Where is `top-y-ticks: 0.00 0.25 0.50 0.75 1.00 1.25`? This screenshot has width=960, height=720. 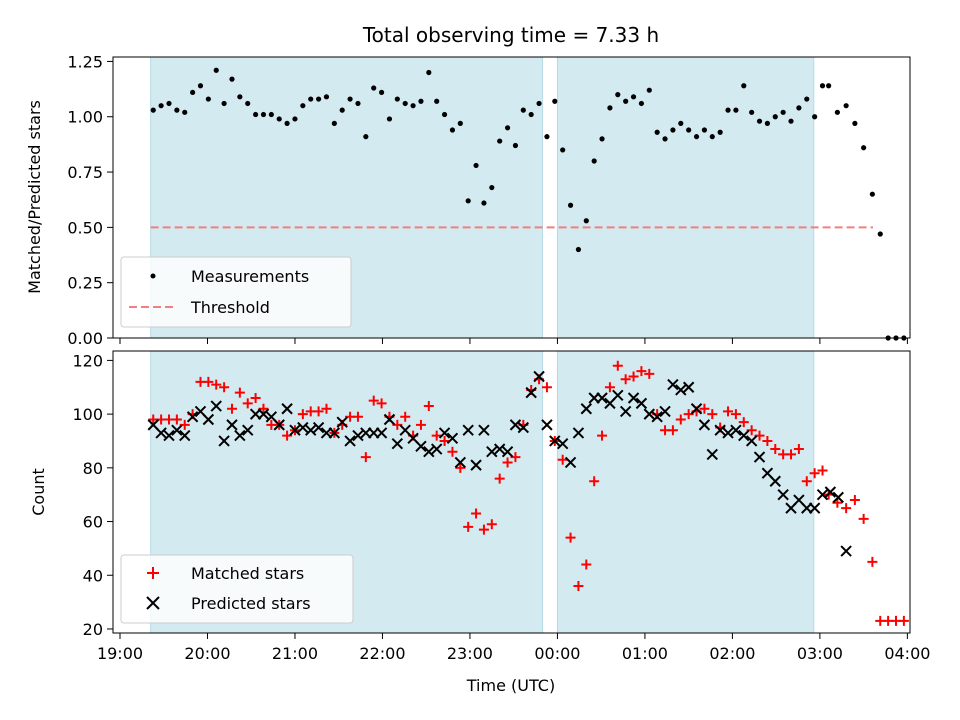
top-y-ticks: 0.00 0.25 0.50 0.75 1.00 1.25 is located at coordinates (90, 200).